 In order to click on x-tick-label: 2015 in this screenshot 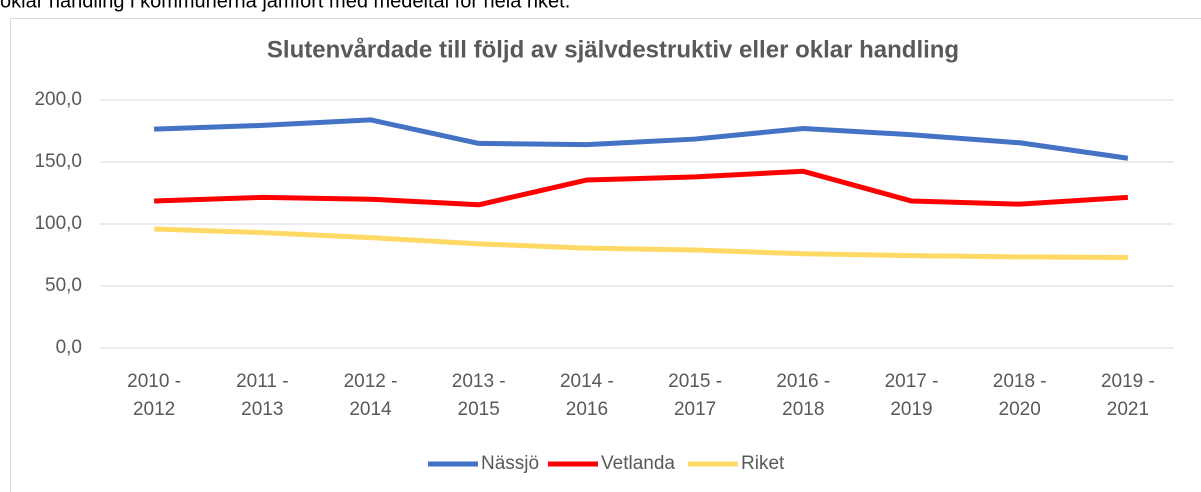, I will do `click(479, 409)`.